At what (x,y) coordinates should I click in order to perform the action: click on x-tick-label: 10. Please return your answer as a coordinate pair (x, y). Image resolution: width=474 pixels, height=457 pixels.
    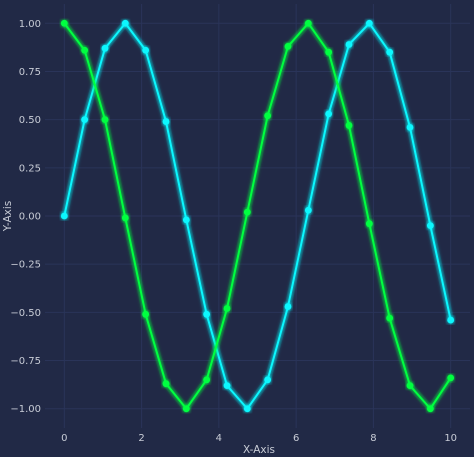
    Looking at the image, I should click on (450, 438).